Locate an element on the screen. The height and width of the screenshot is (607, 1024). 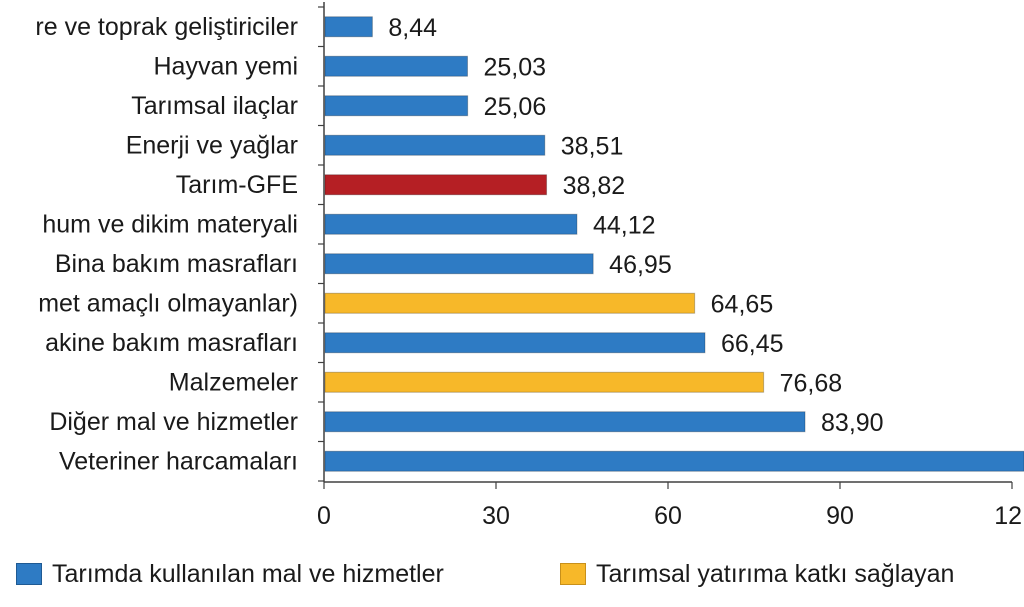
value-label: 76,68 is located at coordinates (811, 383).